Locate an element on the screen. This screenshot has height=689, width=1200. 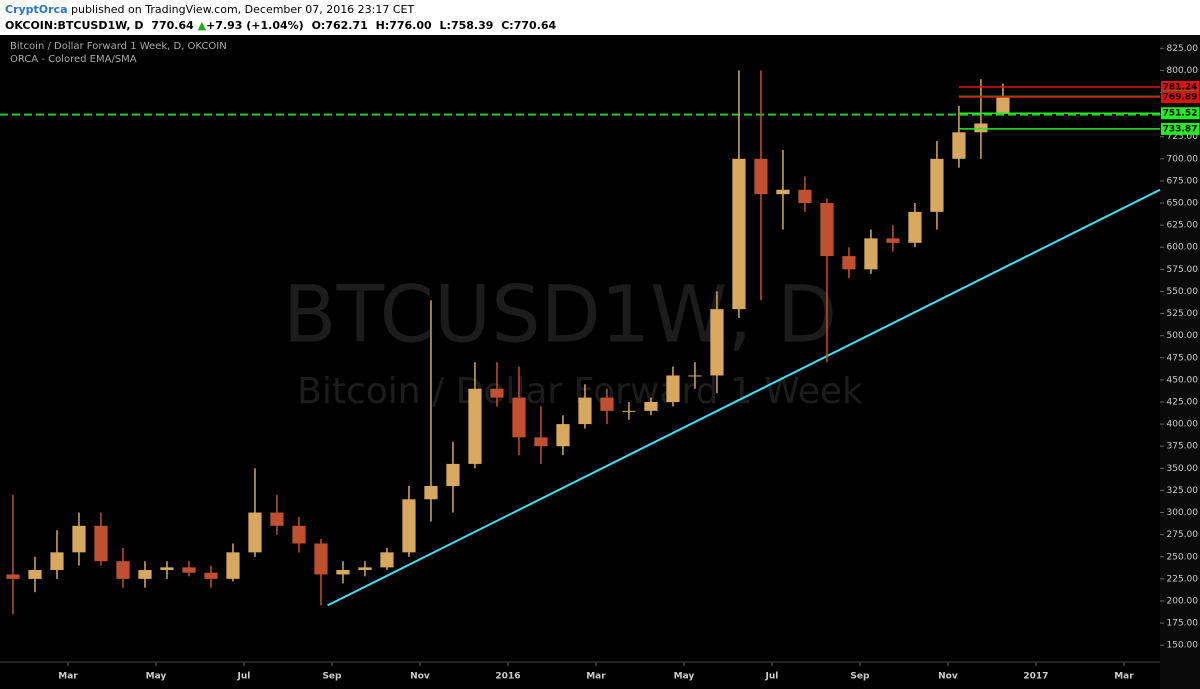
price-label: 769.89 is located at coordinates (1180, 98).